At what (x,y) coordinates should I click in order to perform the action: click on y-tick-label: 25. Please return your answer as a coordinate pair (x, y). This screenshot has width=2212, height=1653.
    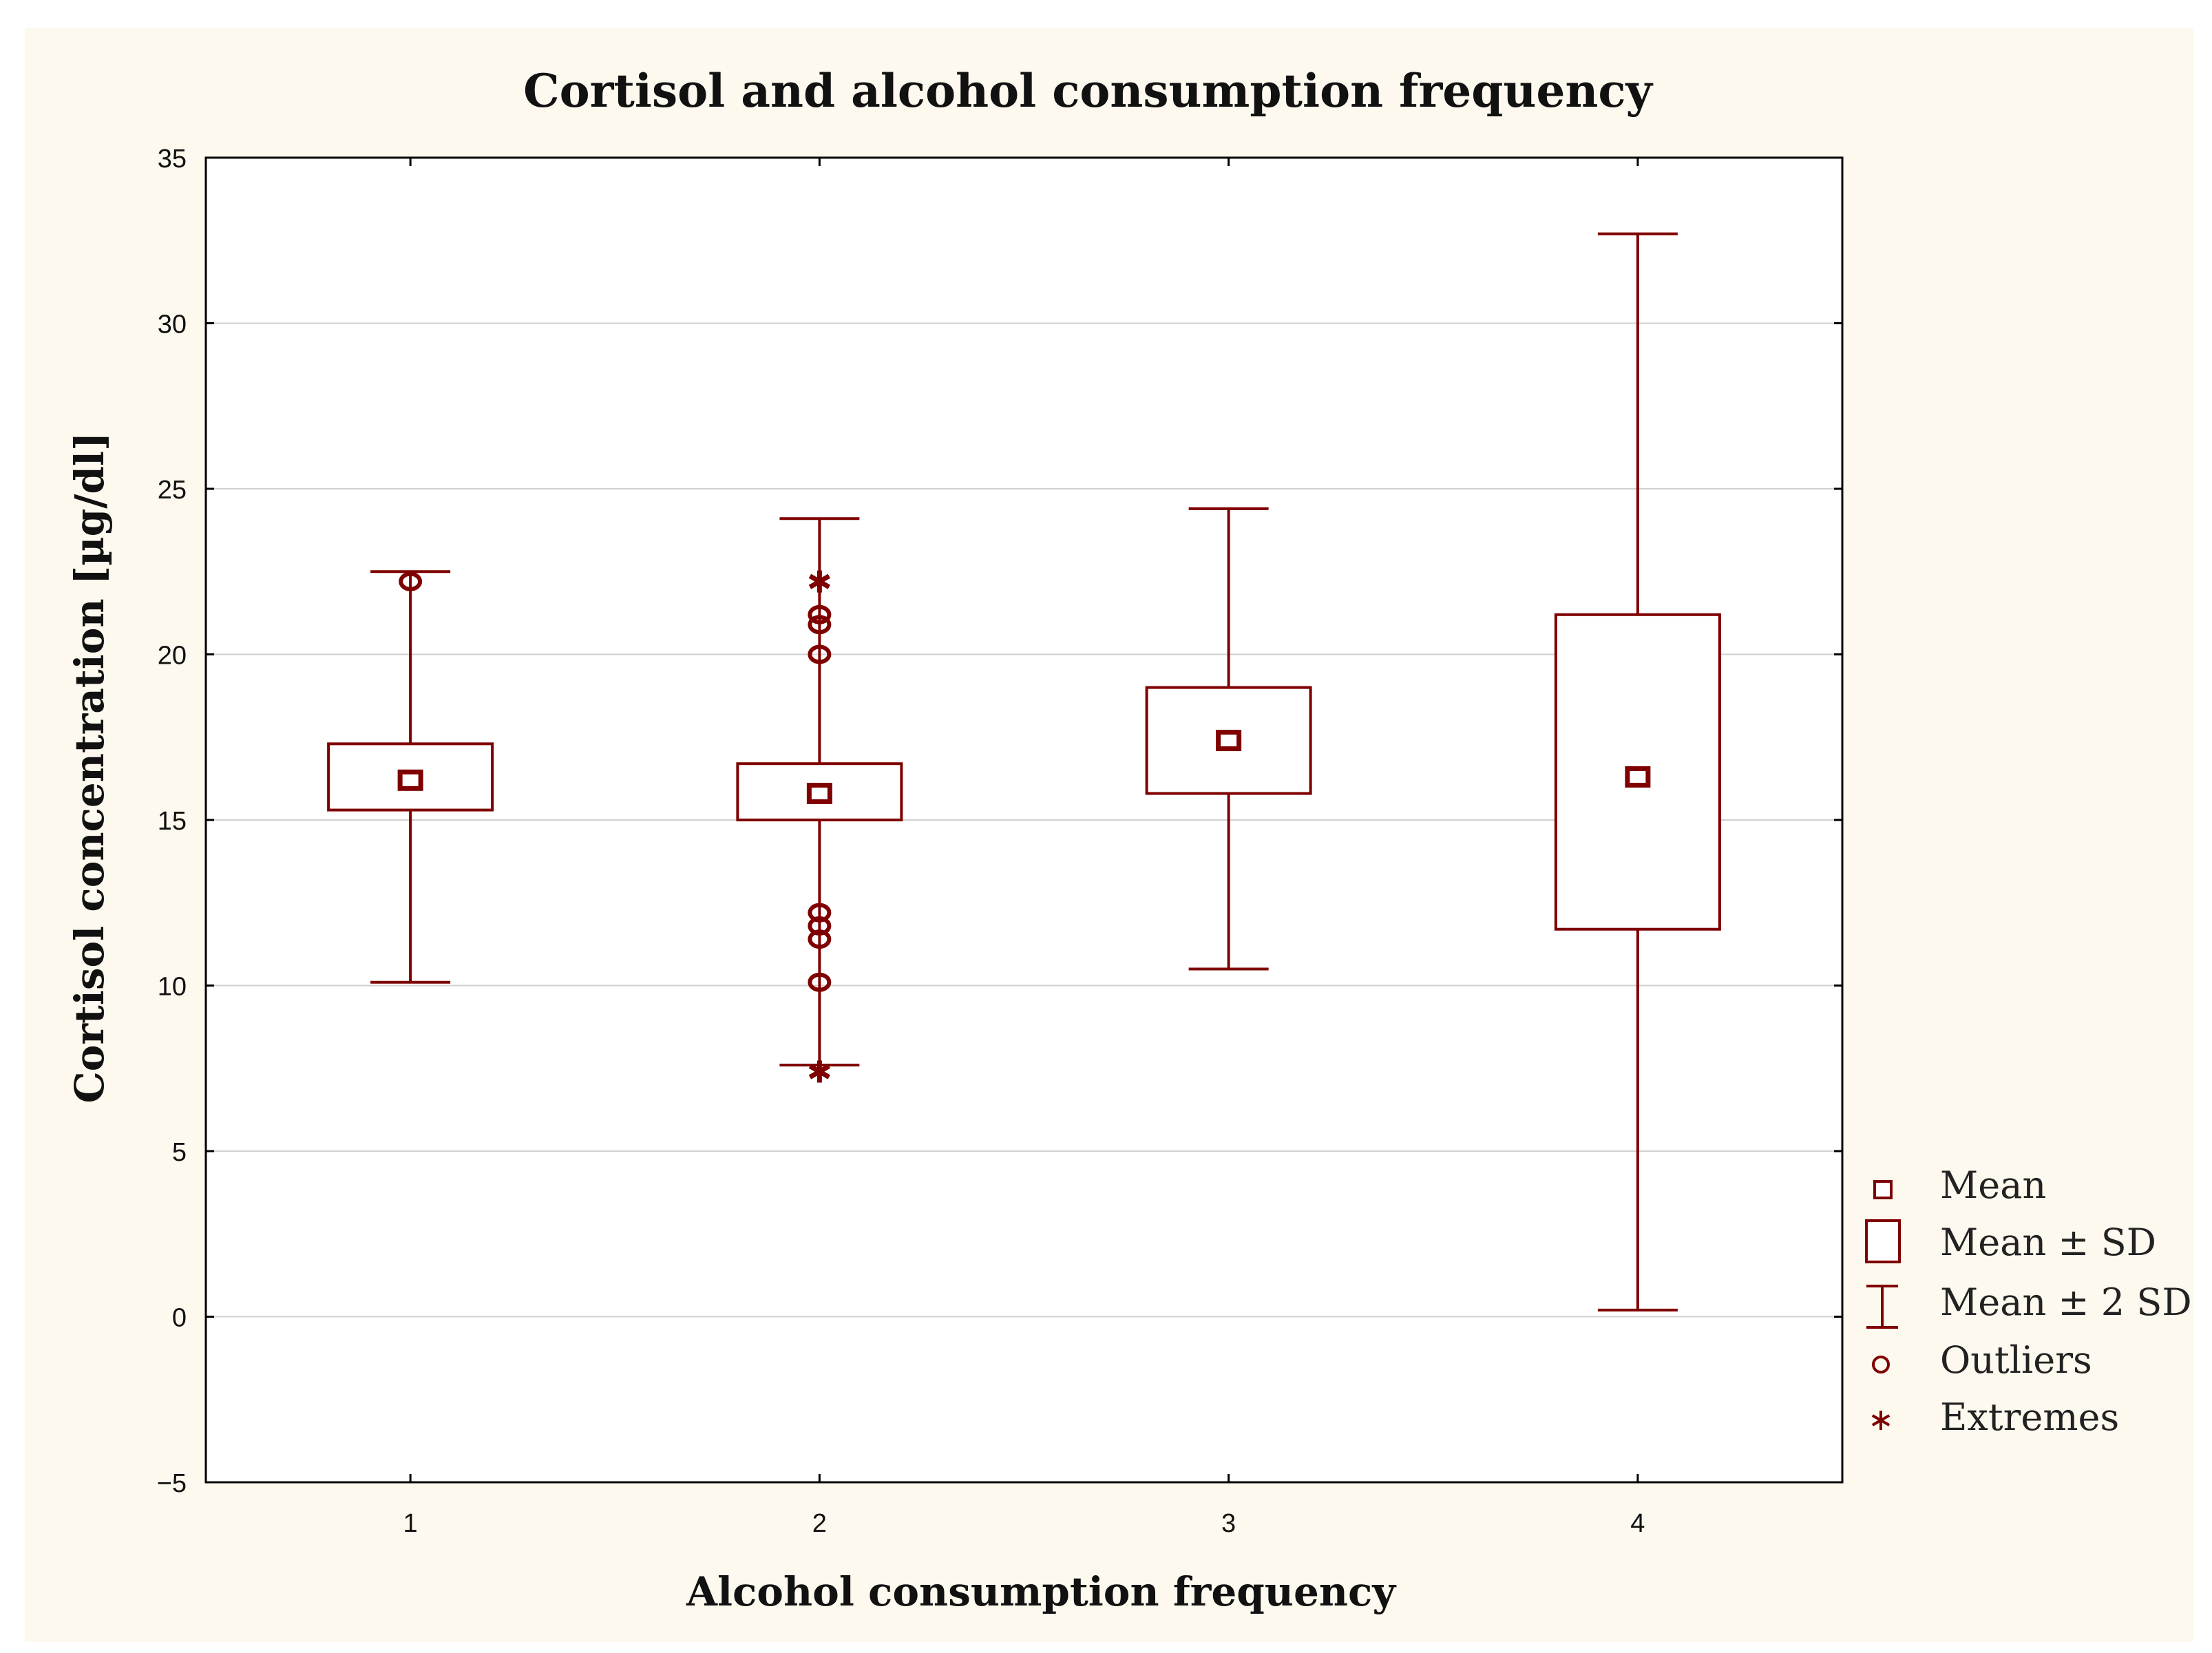
    Looking at the image, I should click on (172, 491).